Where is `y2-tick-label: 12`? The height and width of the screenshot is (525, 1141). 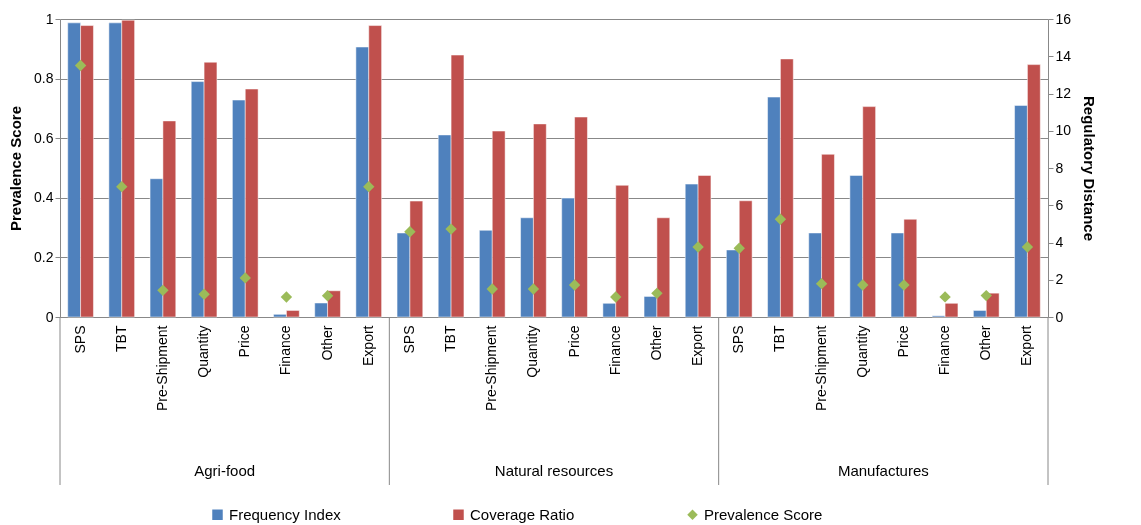
y2-tick-label: 12 is located at coordinates (1063, 93).